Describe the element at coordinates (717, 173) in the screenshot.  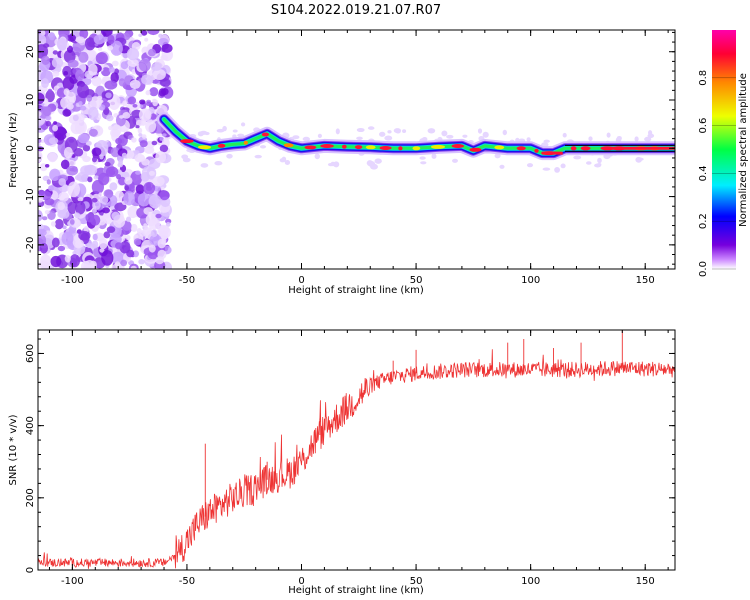
I see `colorbar-ticks: 0.0 0.2 0.4 0.6 0.8` at that location.